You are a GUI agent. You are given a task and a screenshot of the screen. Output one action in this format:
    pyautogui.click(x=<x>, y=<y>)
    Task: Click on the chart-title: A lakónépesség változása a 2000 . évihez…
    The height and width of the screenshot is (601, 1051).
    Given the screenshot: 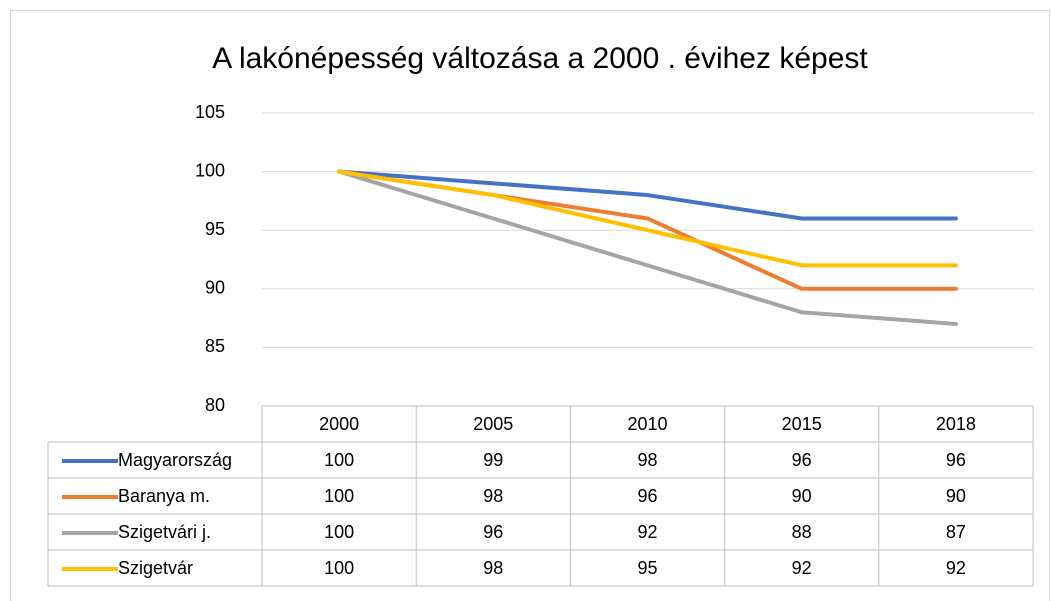 What is the action you would take?
    pyautogui.click(x=540, y=58)
    